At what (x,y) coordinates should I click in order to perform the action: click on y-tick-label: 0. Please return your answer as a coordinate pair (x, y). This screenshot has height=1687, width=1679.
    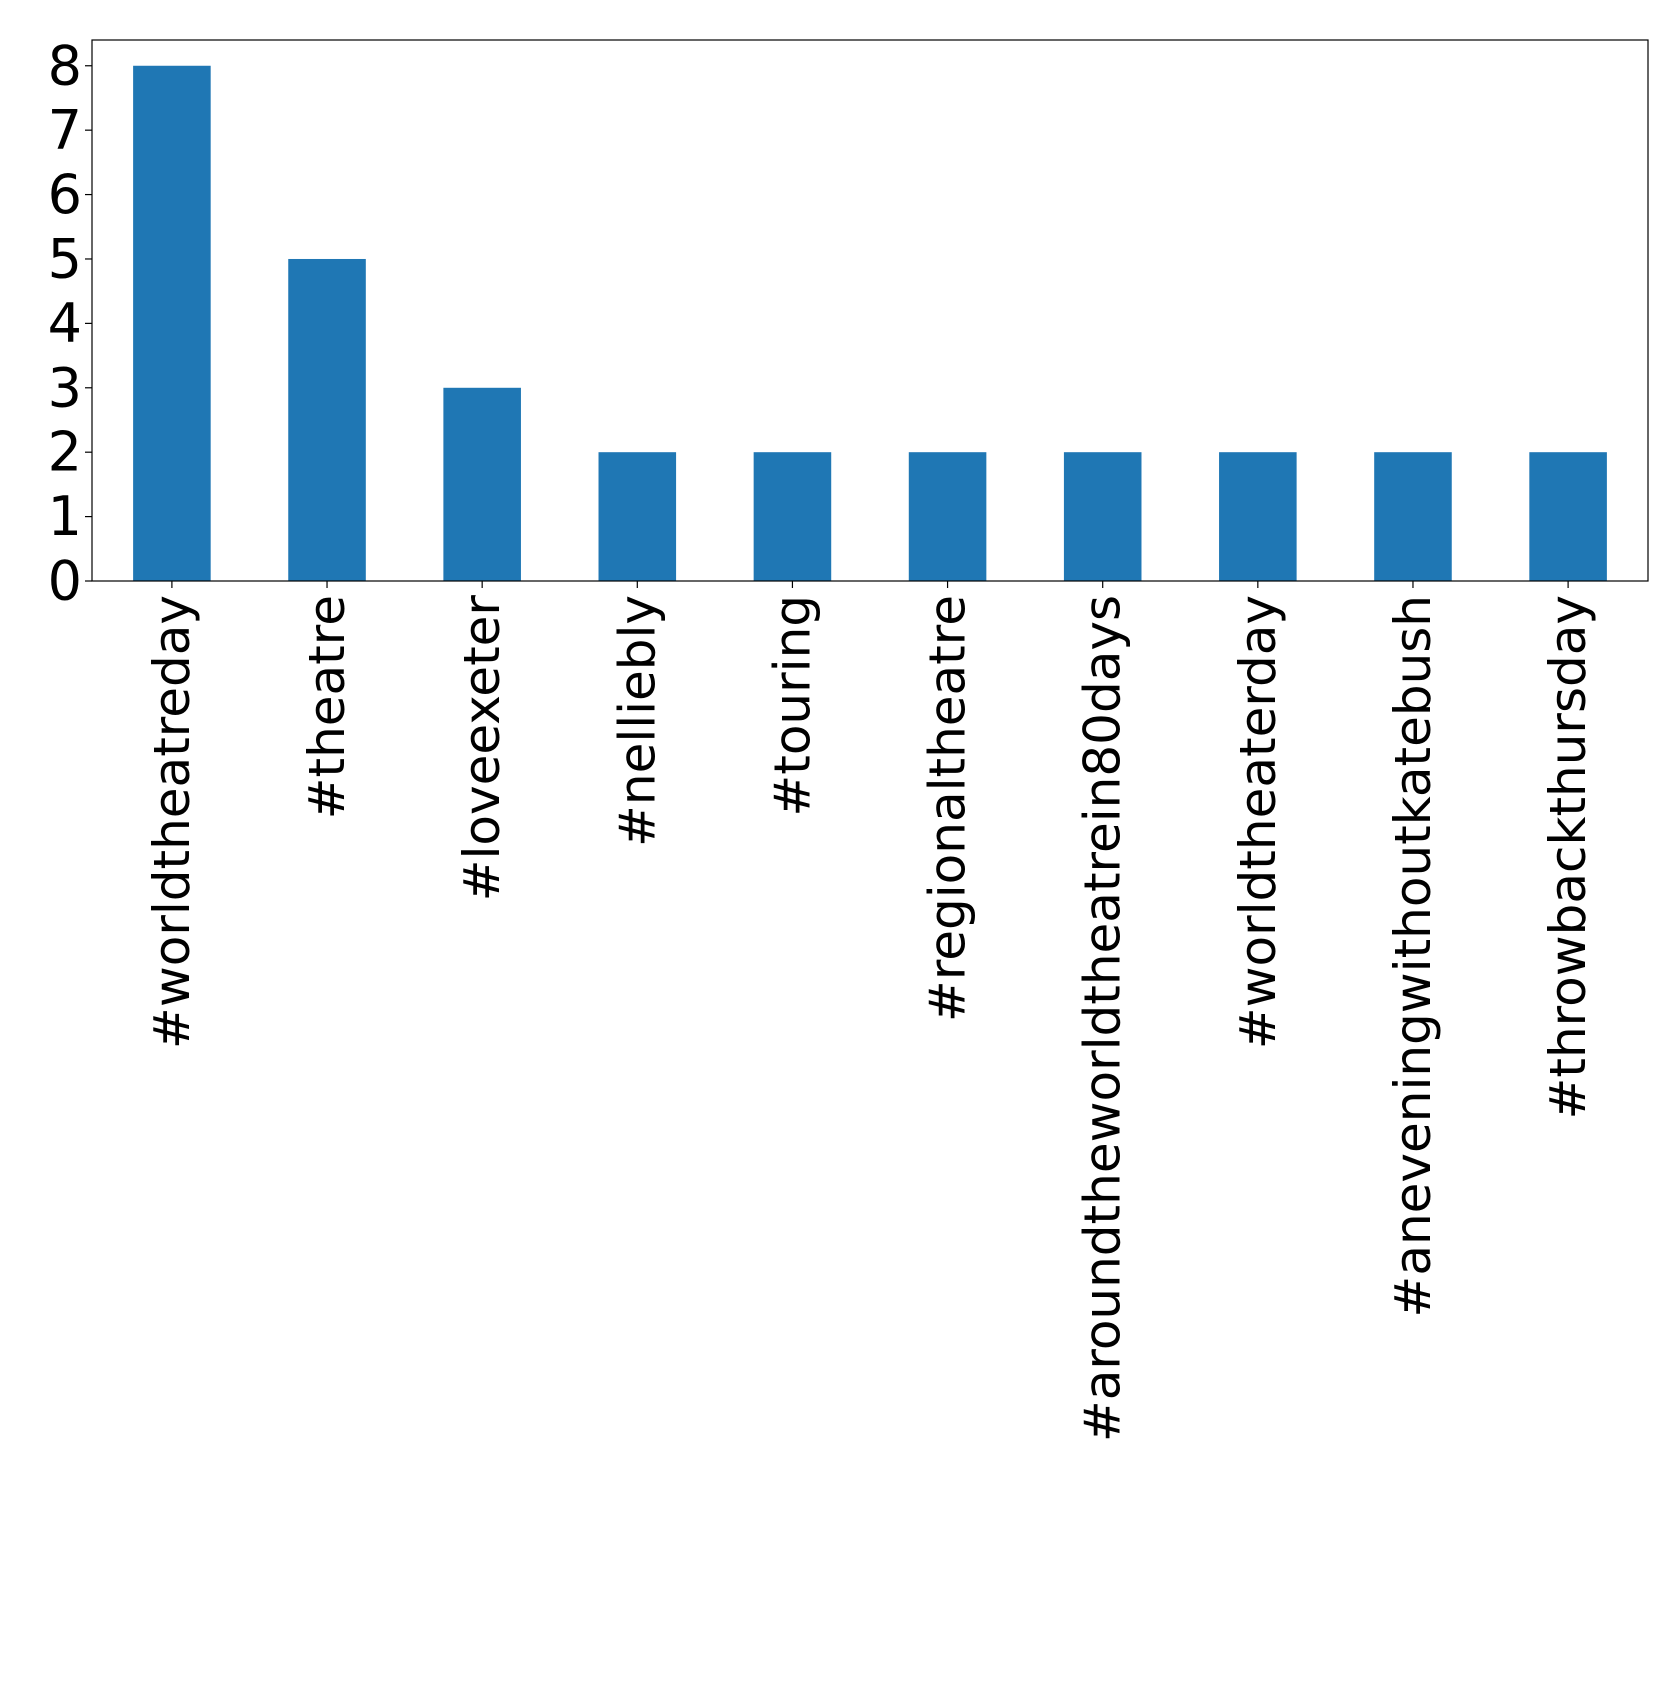
    Looking at the image, I should click on (65, 581).